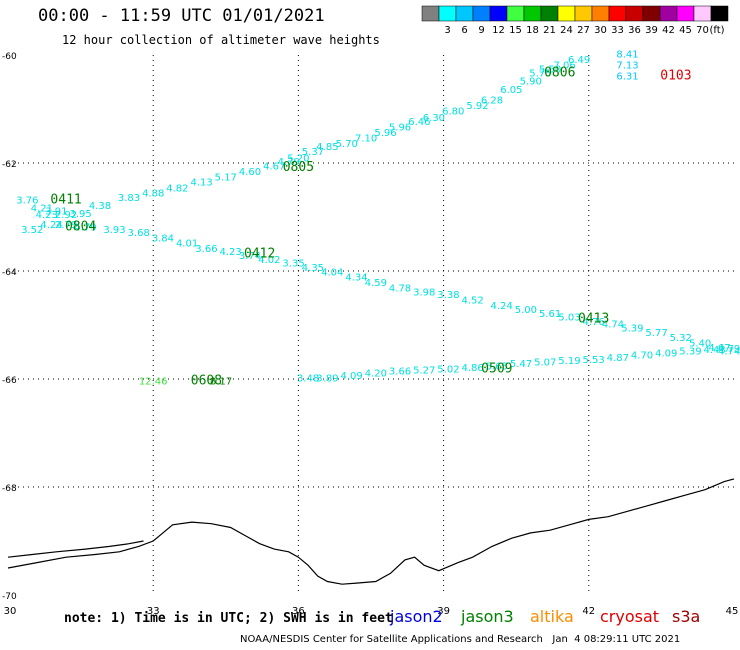 Image resolution: width=740 pixels, height=650 pixels. I want to click on legend-tick-label: 33, so click(617, 30).